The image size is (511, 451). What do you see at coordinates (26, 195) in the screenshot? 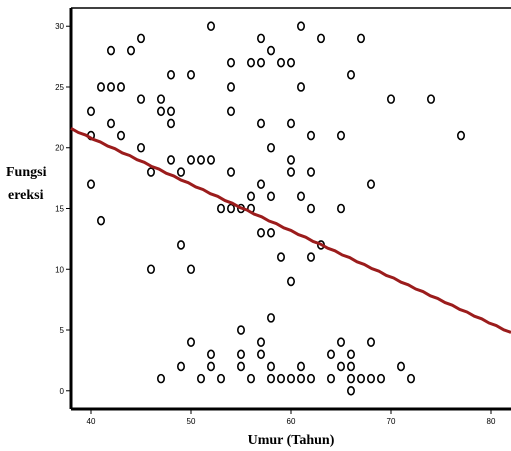
I see `y-axis-title-line-2: ereksi` at bounding box center [26, 195].